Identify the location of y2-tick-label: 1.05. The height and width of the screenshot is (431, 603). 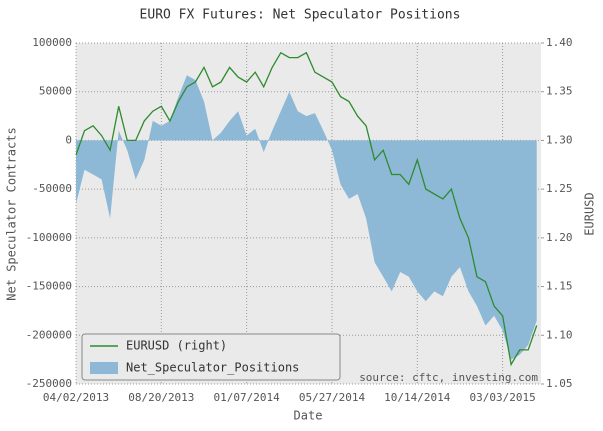
(559, 383).